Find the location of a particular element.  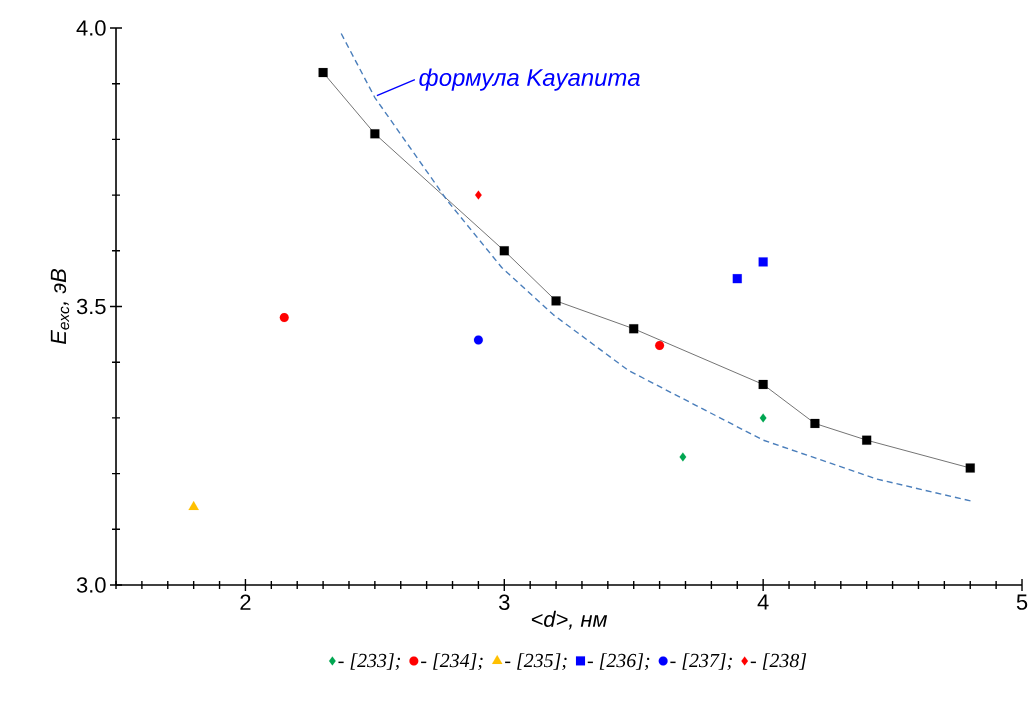

annotation: формула Kayanuma is located at coordinates (529, 79).